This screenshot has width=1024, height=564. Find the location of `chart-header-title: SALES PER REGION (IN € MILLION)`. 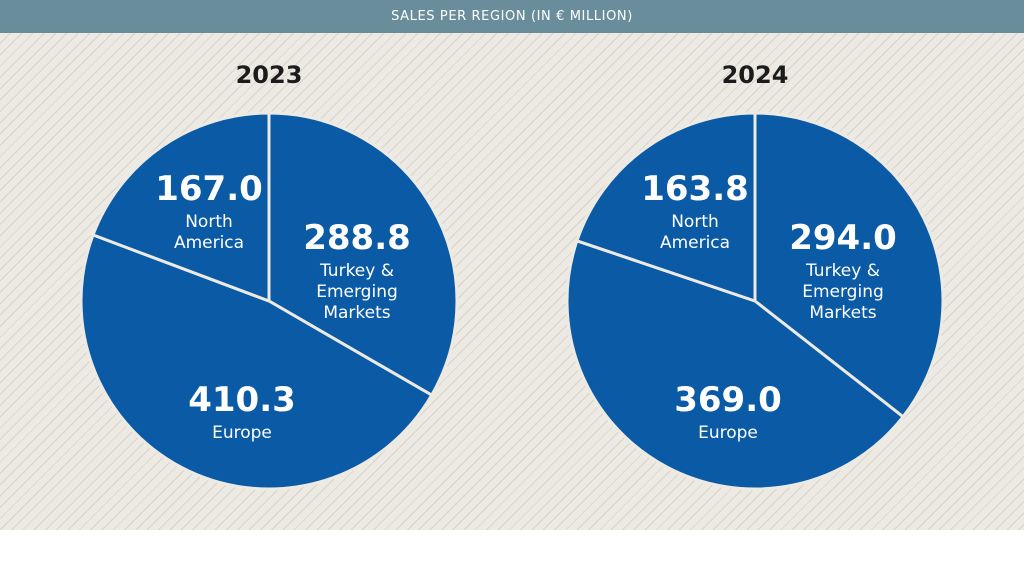

chart-header-title: SALES PER REGION (IN € MILLION) is located at coordinates (512, 16).